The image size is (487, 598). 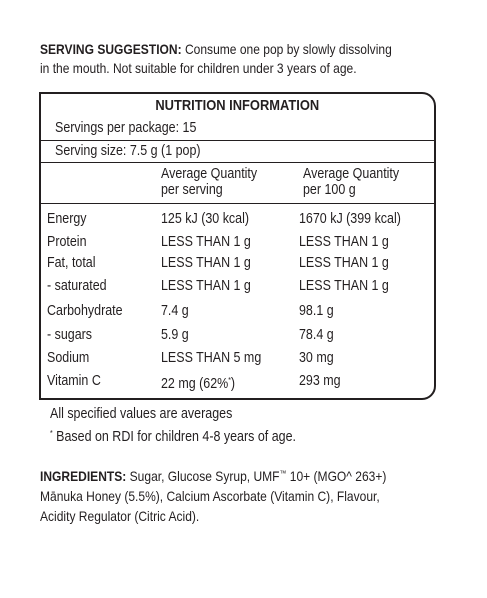 What do you see at coordinates (175, 311) in the screenshot?
I see `nutrient-per-serving: 7.4 g` at bounding box center [175, 311].